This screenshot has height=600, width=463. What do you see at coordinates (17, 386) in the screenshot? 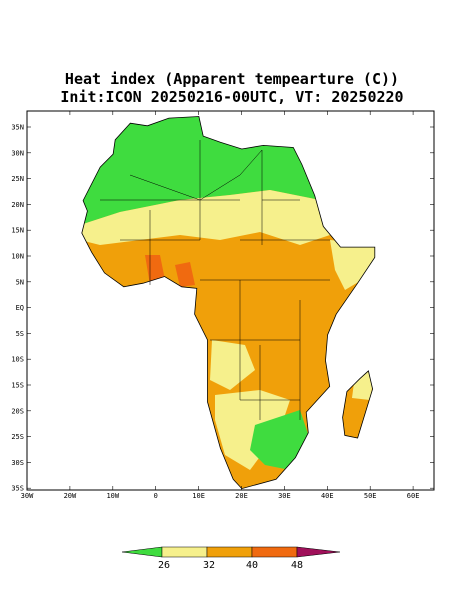
I see `lat-label: 15S` at bounding box center [17, 386].